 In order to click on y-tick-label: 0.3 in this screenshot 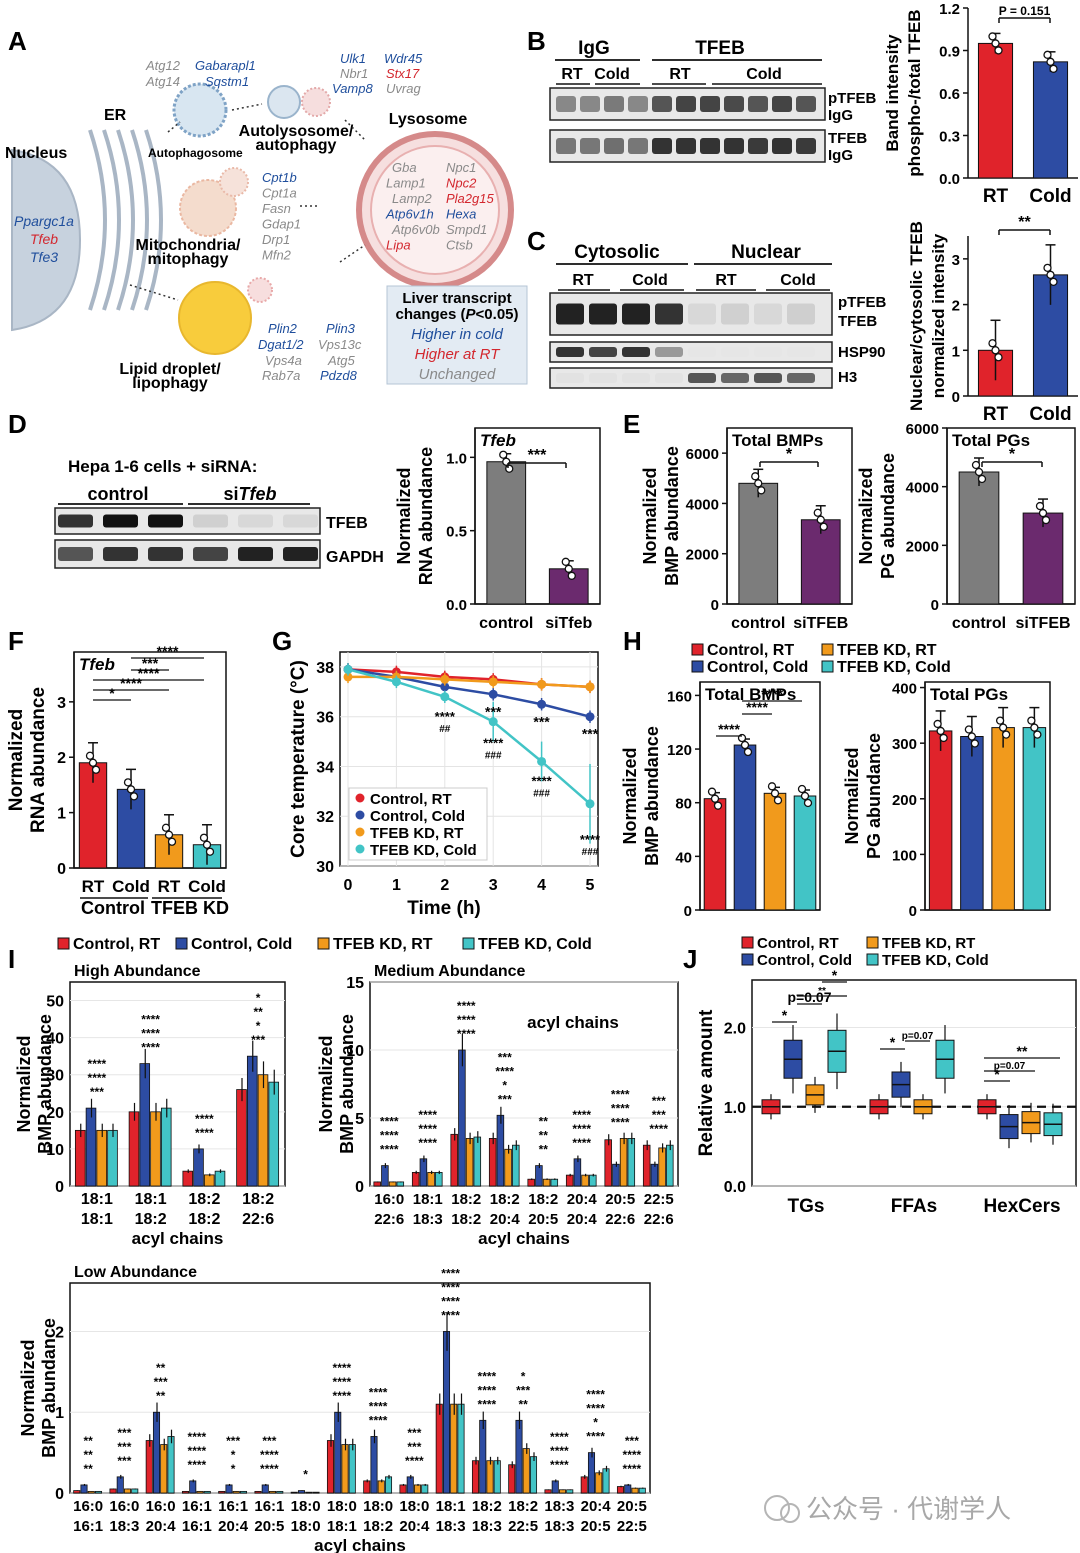, I will do `click(949, 137)`.